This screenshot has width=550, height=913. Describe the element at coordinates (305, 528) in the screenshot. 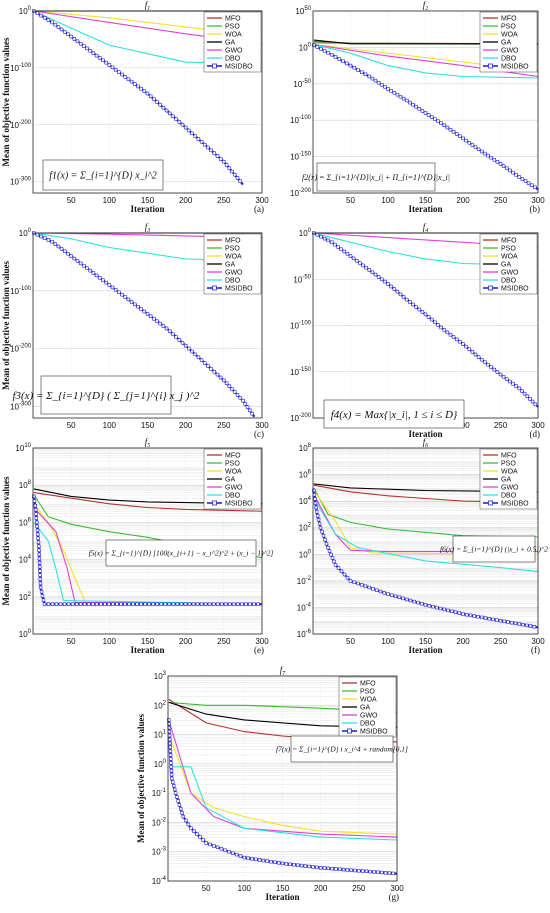

I see `y-tick-label: 10²` at that location.